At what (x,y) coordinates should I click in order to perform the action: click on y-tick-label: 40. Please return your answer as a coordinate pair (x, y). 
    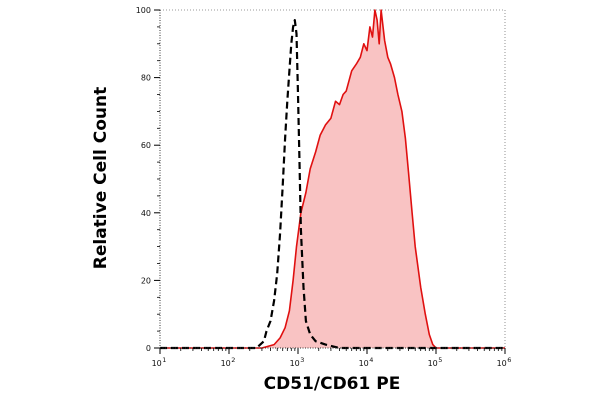
    Looking at the image, I should click on (146, 213).